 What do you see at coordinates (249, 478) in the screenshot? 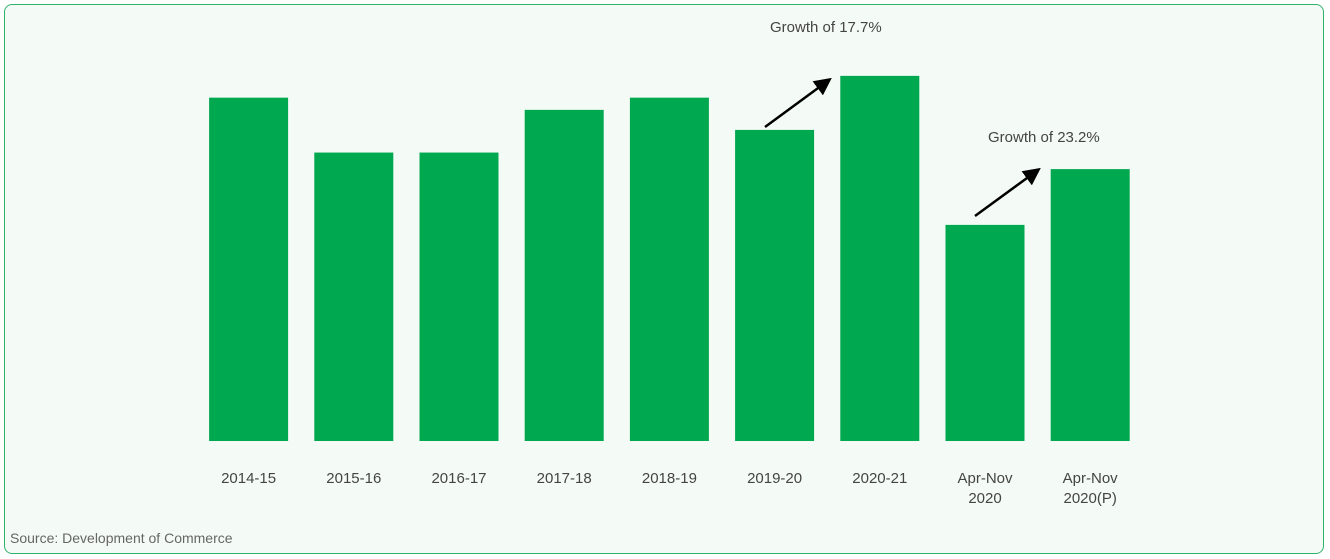
I see `x-tick-label: 2014-15` at bounding box center [249, 478].